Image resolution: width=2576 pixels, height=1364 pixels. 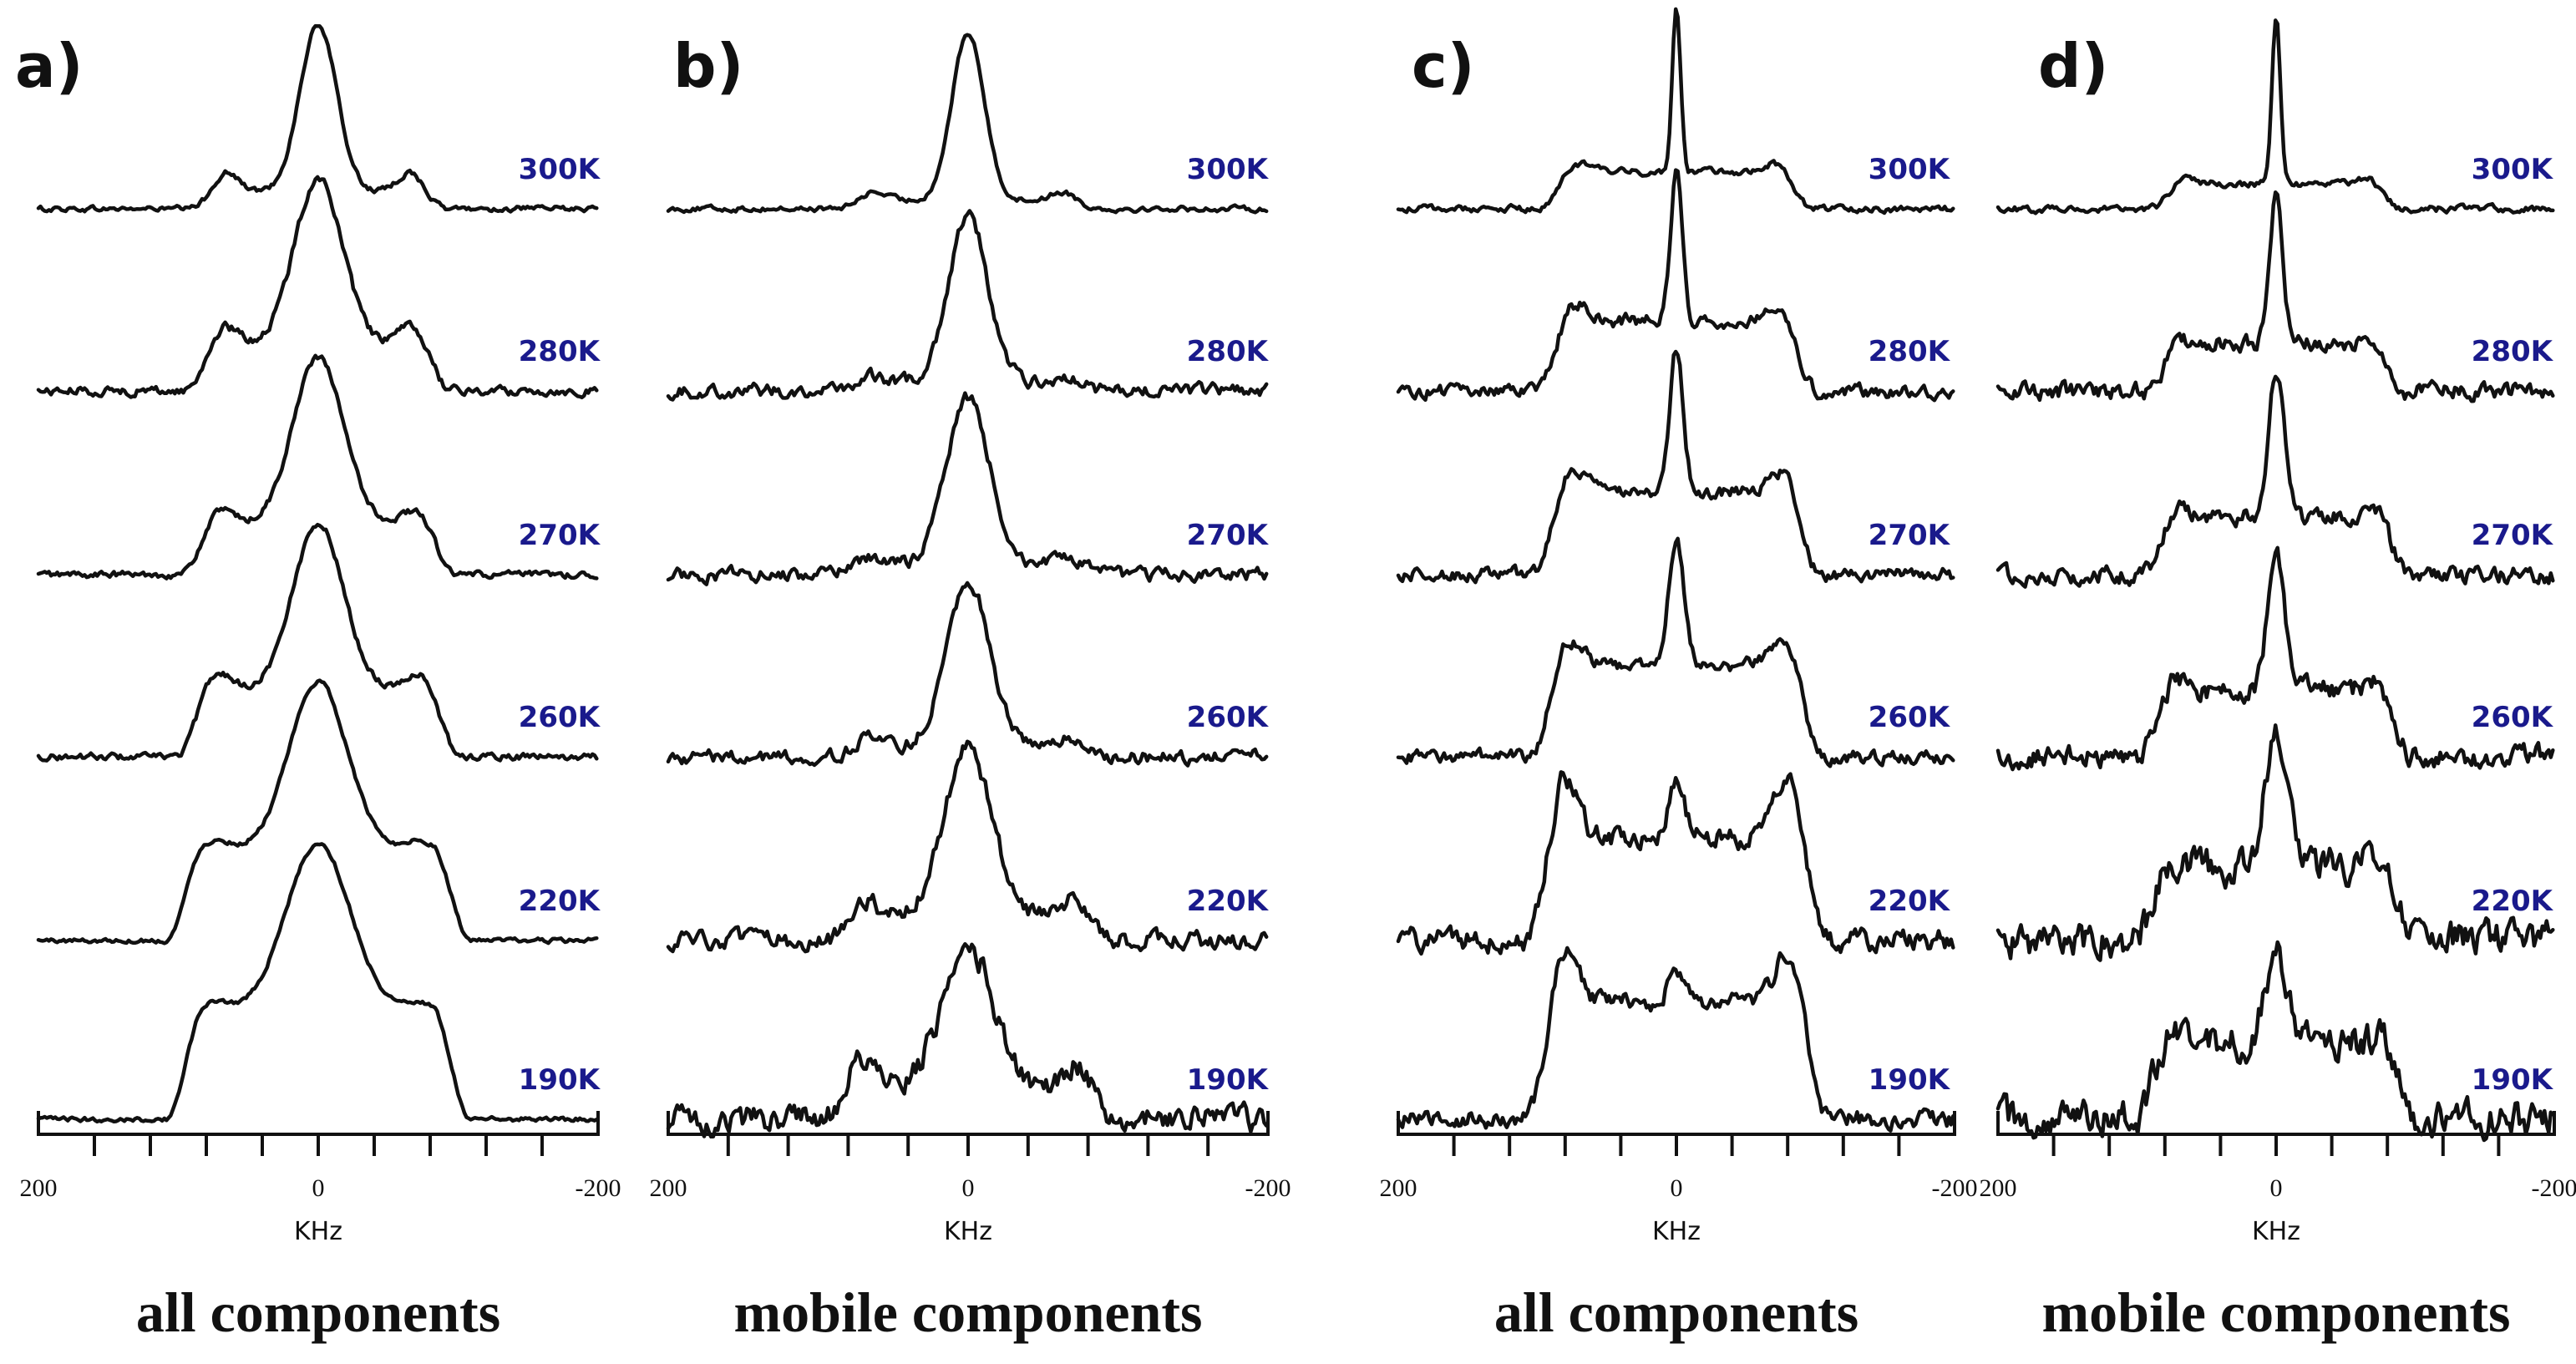 I want to click on panel-label: b), so click(x=708, y=66).